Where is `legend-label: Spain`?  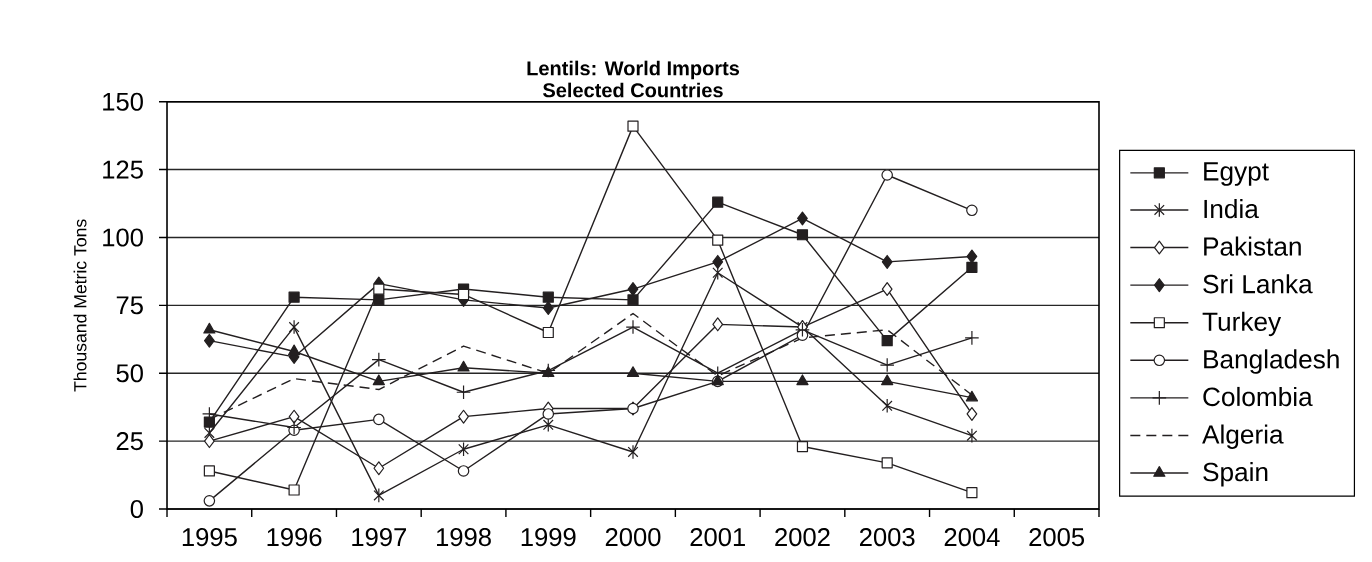
legend-label: Spain is located at coordinates (1235, 474).